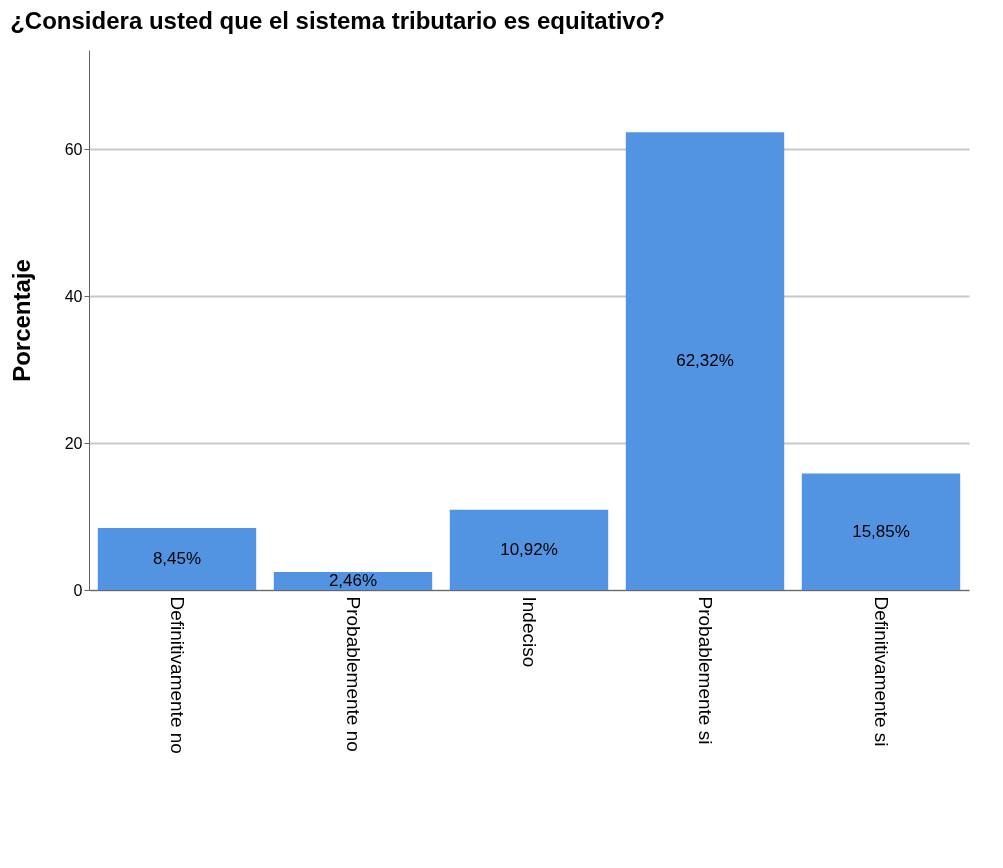 The height and width of the screenshot is (868, 1003). What do you see at coordinates (78, 590) in the screenshot?
I see `y-tick-label: 0` at bounding box center [78, 590].